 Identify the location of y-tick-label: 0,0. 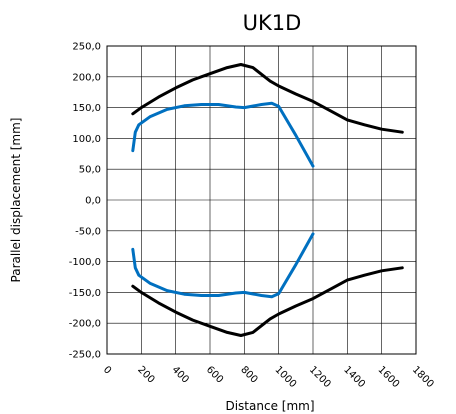
(93, 201).